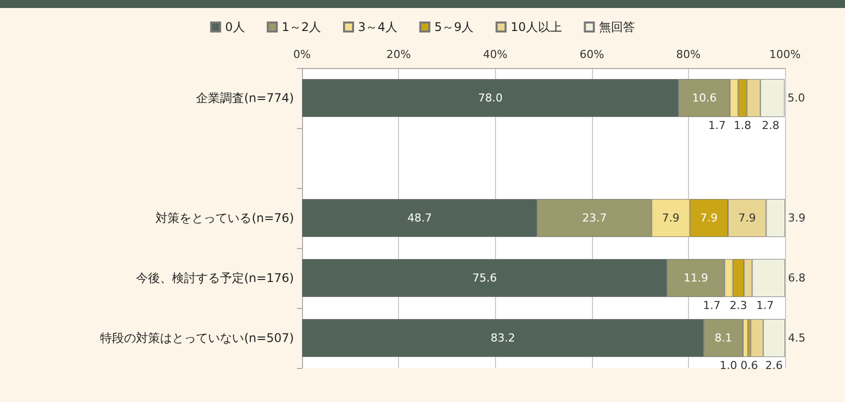 Image resolution: width=845 pixels, height=402 pixels. What do you see at coordinates (245, 98) in the screenshot?
I see `y-tick-label: 企業調査(n=774)` at bounding box center [245, 98].